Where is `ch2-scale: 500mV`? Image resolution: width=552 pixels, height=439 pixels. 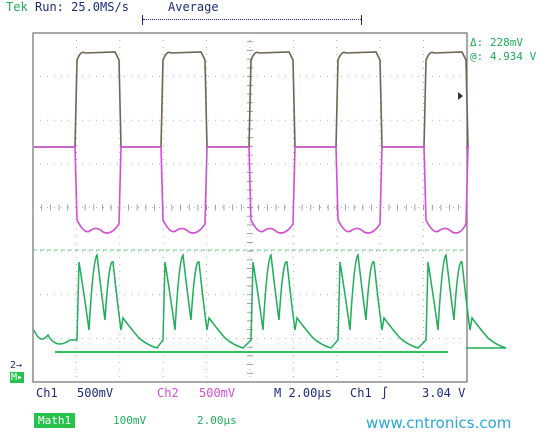 ch2-scale: 500mV is located at coordinates (217, 393).